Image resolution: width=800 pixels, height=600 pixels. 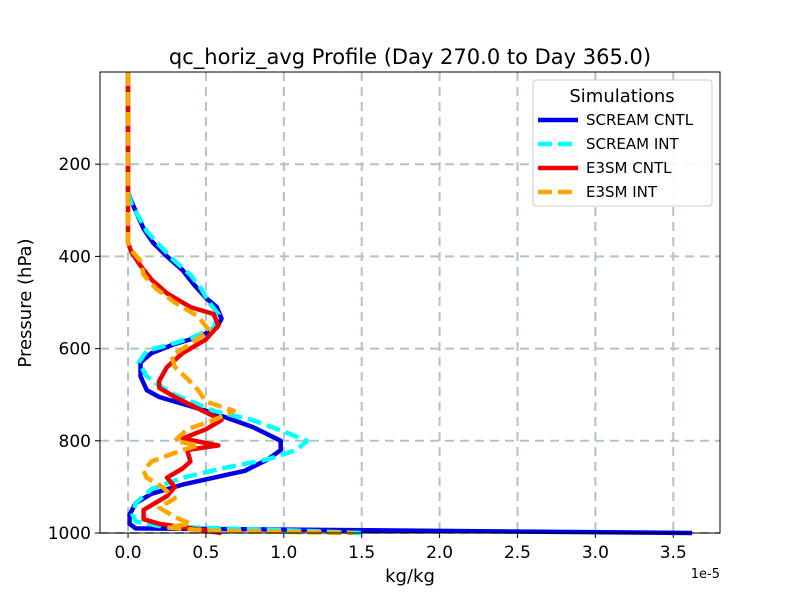 What do you see at coordinates (439, 553) in the screenshot?
I see `x-tick-label: 2.0` at bounding box center [439, 553].